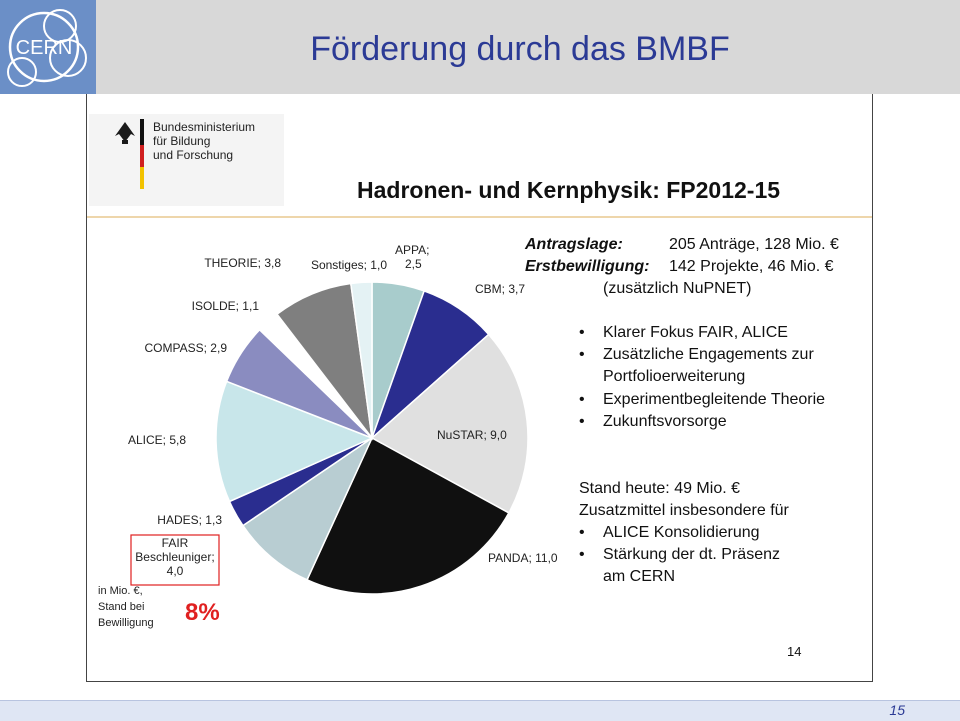  Describe the element at coordinates (449, 423) in the screenshot. I see `pie-slice-nustar` at that location.